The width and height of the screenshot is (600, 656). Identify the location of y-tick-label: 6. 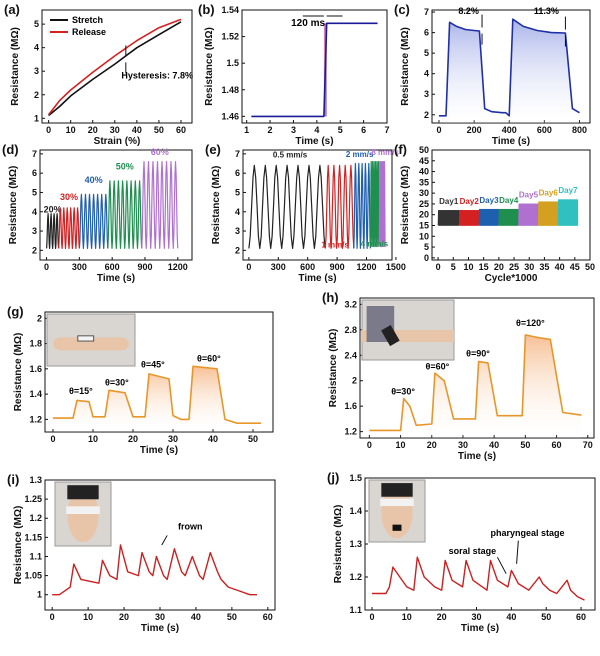
(237, 173).